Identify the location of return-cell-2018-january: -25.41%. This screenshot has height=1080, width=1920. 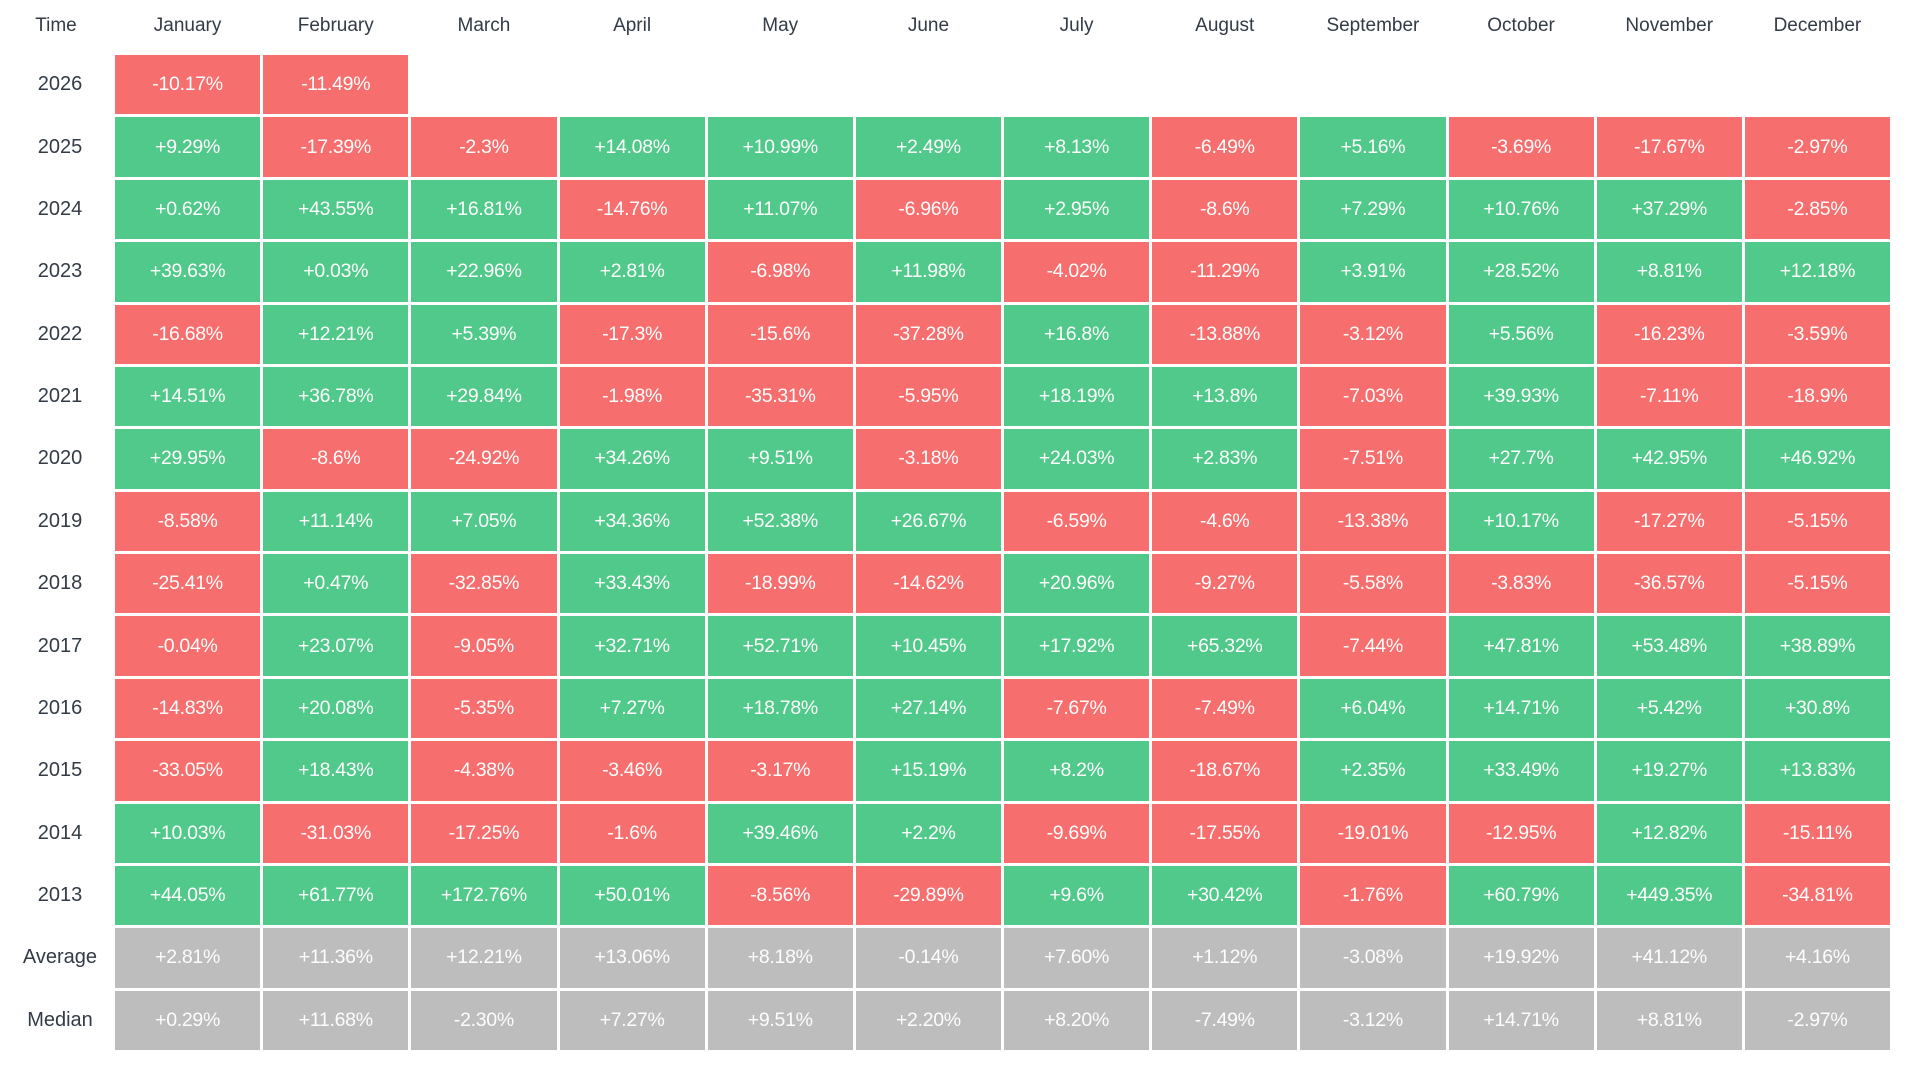
(188, 584).